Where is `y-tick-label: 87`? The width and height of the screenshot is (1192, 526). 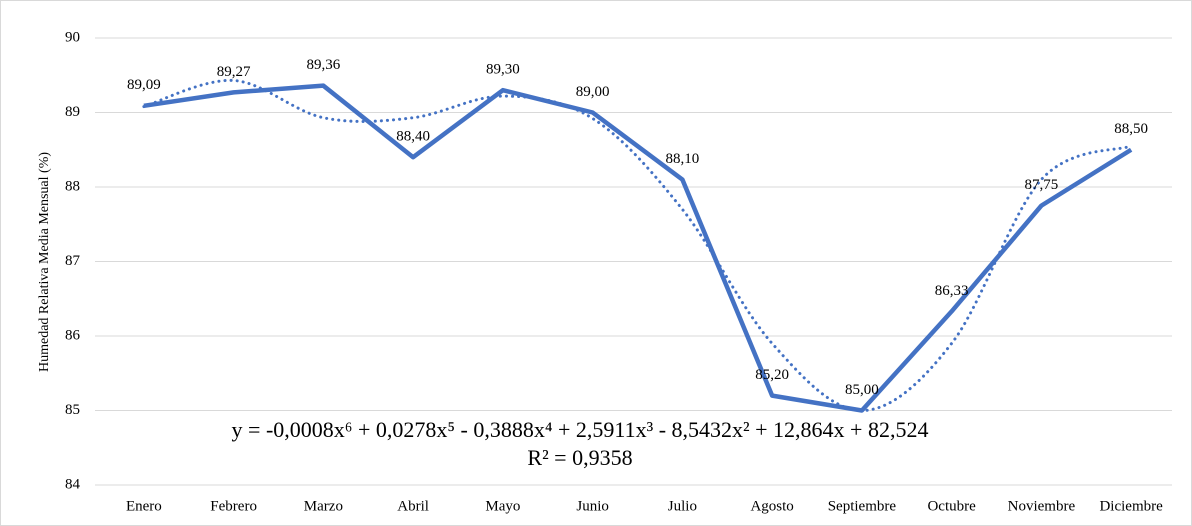 y-tick-label: 87 is located at coordinates (73, 261).